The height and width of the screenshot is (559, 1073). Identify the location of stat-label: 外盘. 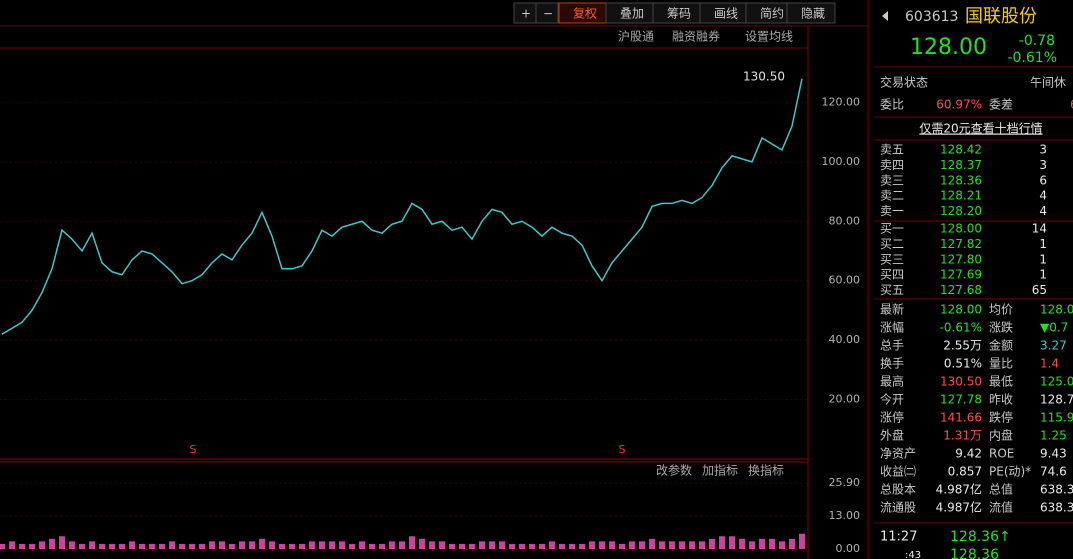
(892, 435).